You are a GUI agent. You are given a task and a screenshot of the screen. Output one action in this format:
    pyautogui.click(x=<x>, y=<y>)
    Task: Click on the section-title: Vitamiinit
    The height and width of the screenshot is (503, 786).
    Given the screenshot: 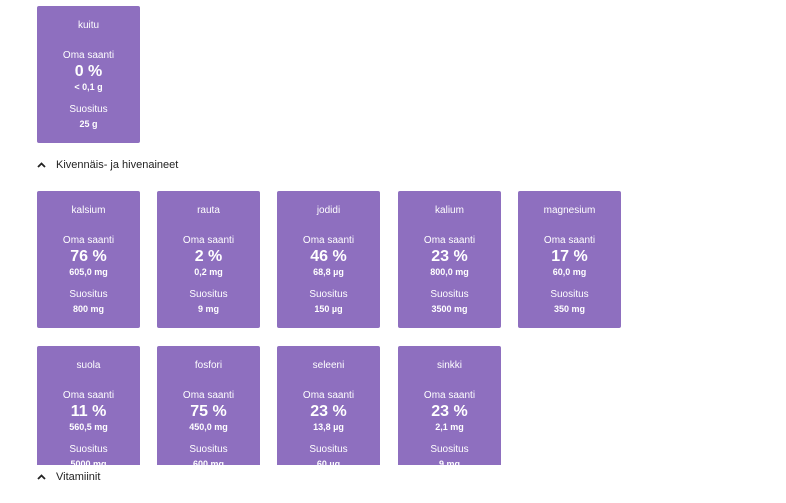 What is the action you would take?
    pyautogui.click(x=78, y=477)
    